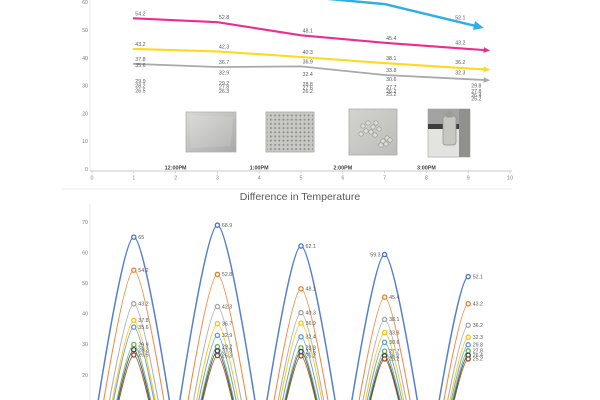  What do you see at coordinates (85, 59) in the screenshot?
I see `y-tick-label: 40` at bounding box center [85, 59].